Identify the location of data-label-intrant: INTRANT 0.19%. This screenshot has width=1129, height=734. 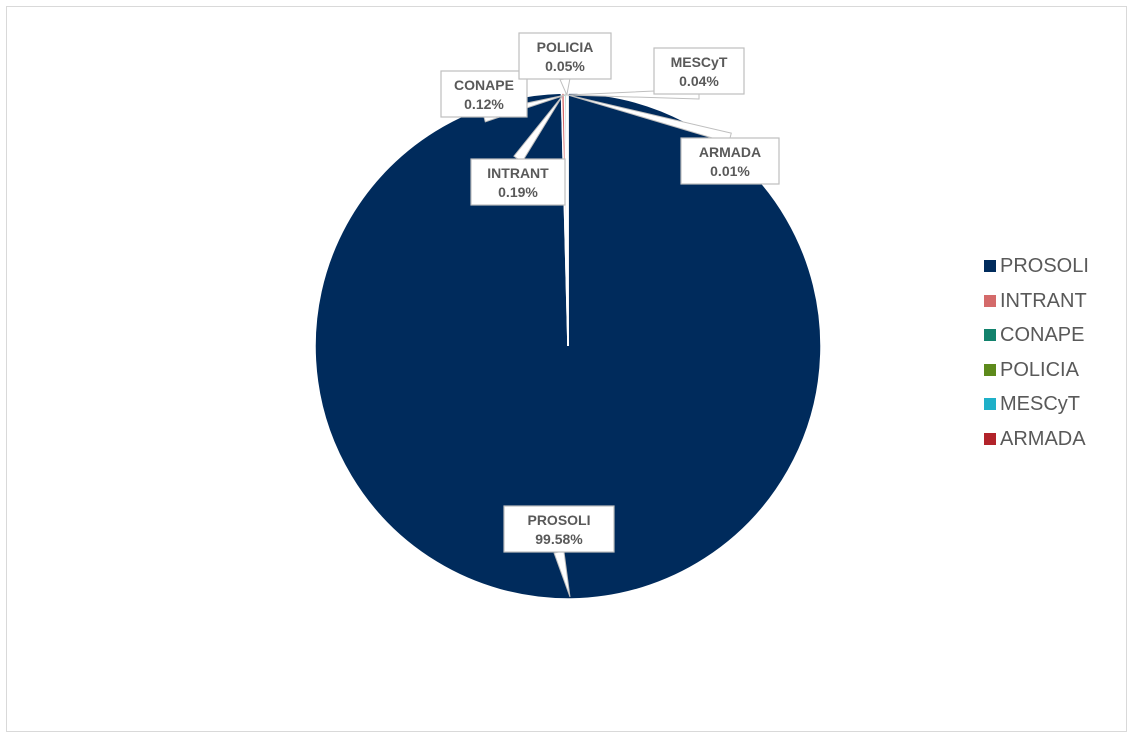
(518, 182).